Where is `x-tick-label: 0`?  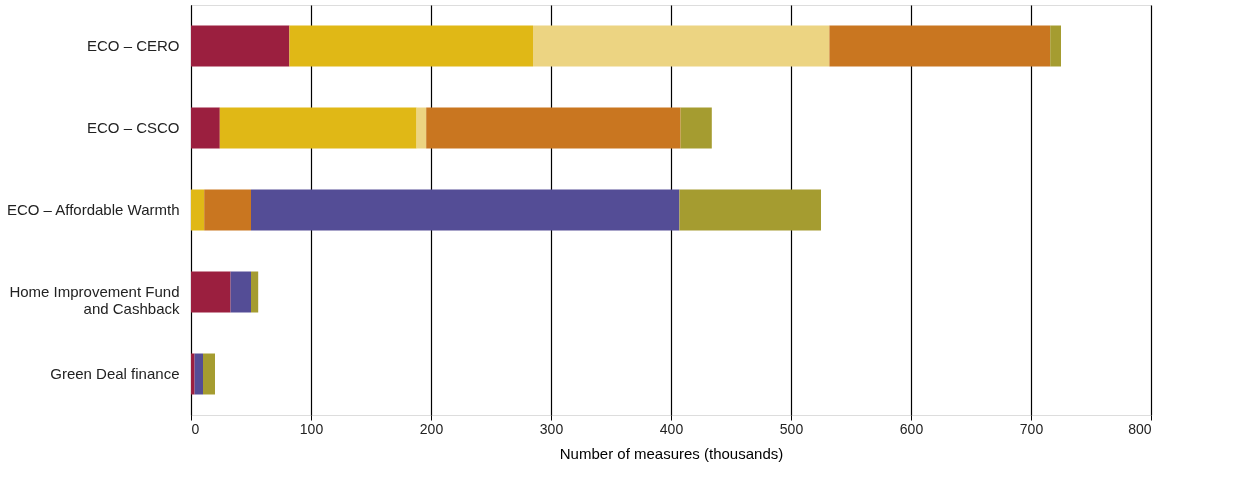
x-tick-label: 0 is located at coordinates (195, 428).